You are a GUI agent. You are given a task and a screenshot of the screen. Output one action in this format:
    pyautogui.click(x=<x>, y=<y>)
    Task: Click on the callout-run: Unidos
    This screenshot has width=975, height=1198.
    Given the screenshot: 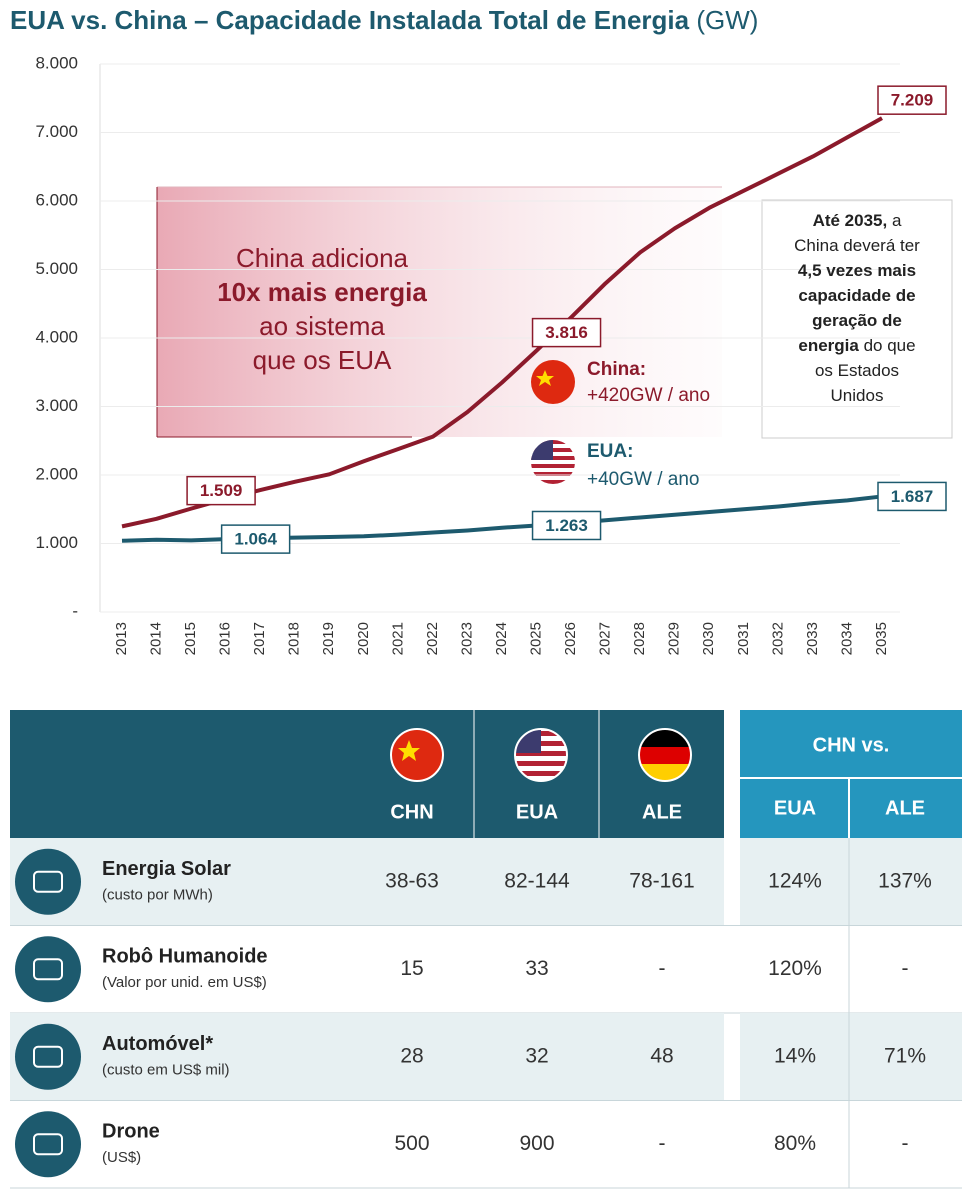 What is the action you would take?
    pyautogui.click(x=857, y=395)
    